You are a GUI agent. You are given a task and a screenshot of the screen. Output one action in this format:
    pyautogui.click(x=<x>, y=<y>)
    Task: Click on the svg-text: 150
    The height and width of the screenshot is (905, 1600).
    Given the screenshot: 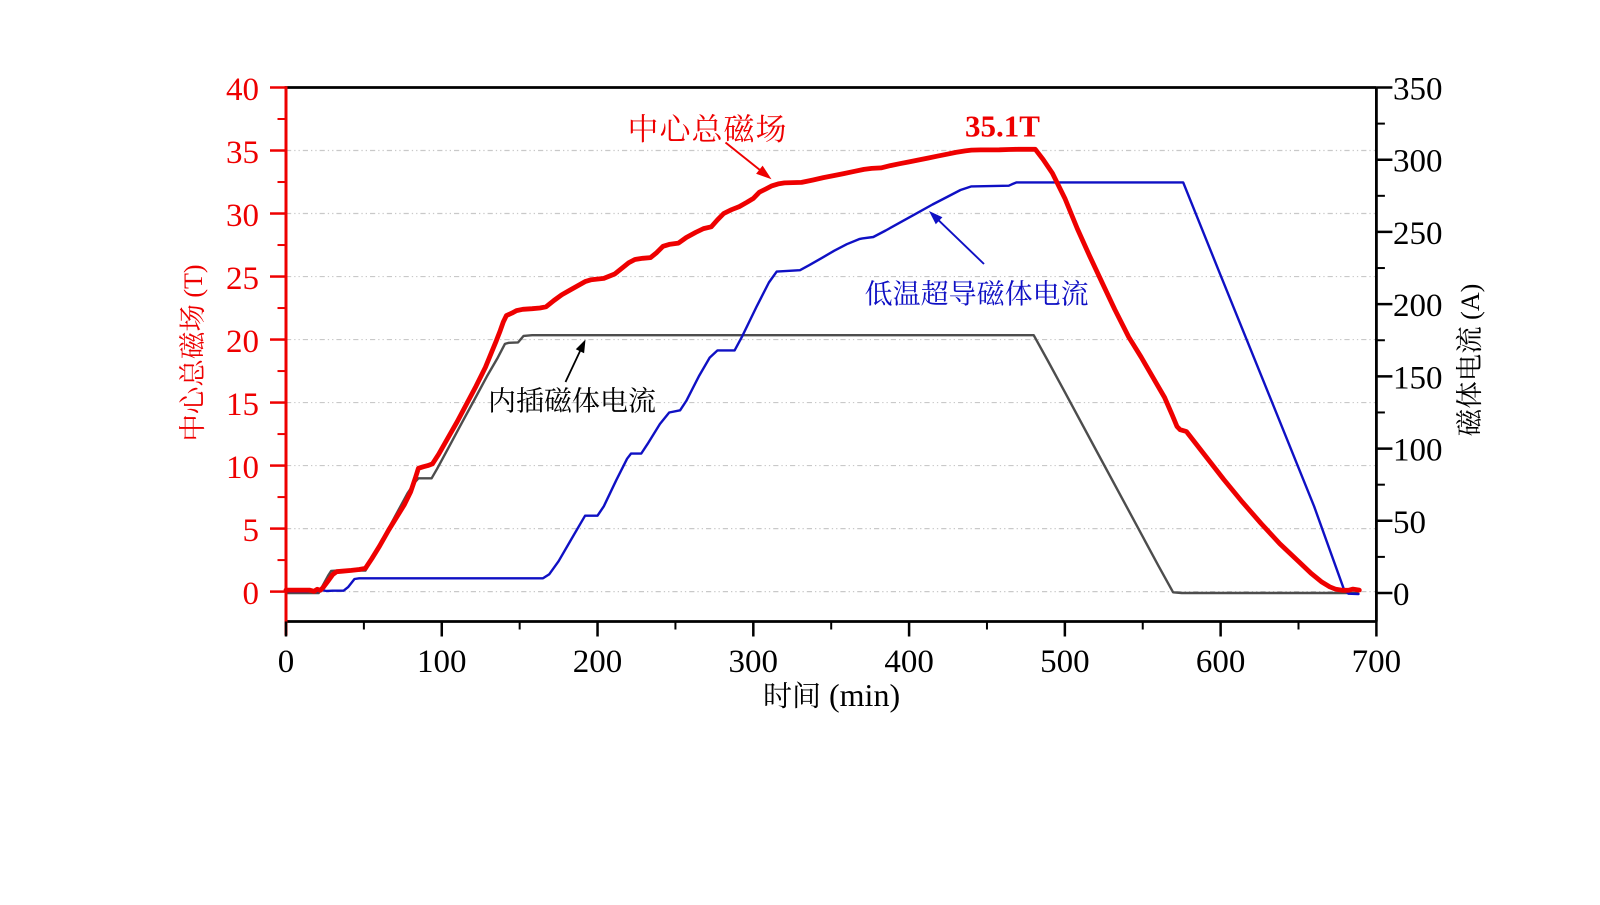 What is the action you would take?
    pyautogui.click(x=1418, y=378)
    